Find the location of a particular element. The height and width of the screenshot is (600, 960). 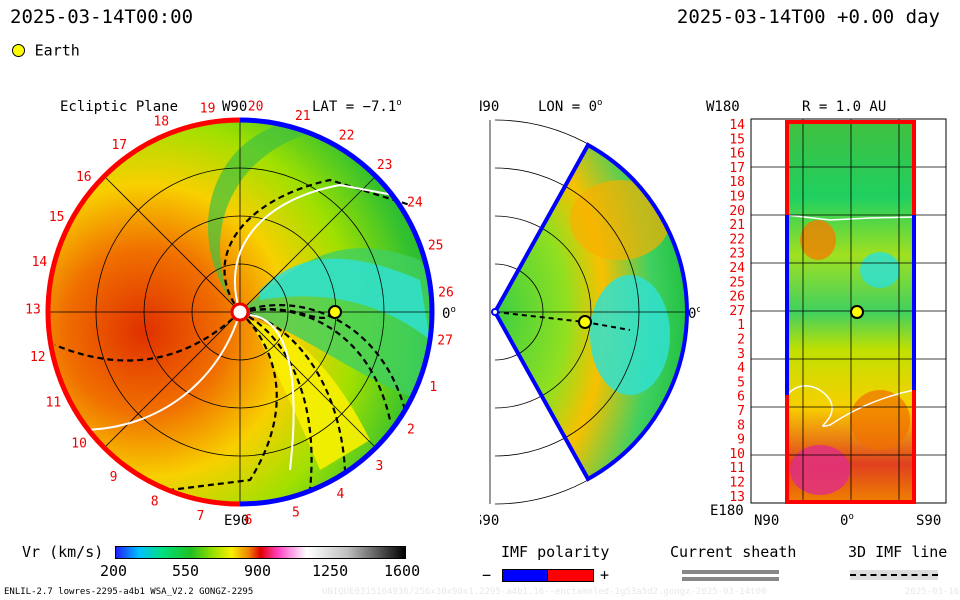

radial-y-label: 26 is located at coordinates (737, 297).